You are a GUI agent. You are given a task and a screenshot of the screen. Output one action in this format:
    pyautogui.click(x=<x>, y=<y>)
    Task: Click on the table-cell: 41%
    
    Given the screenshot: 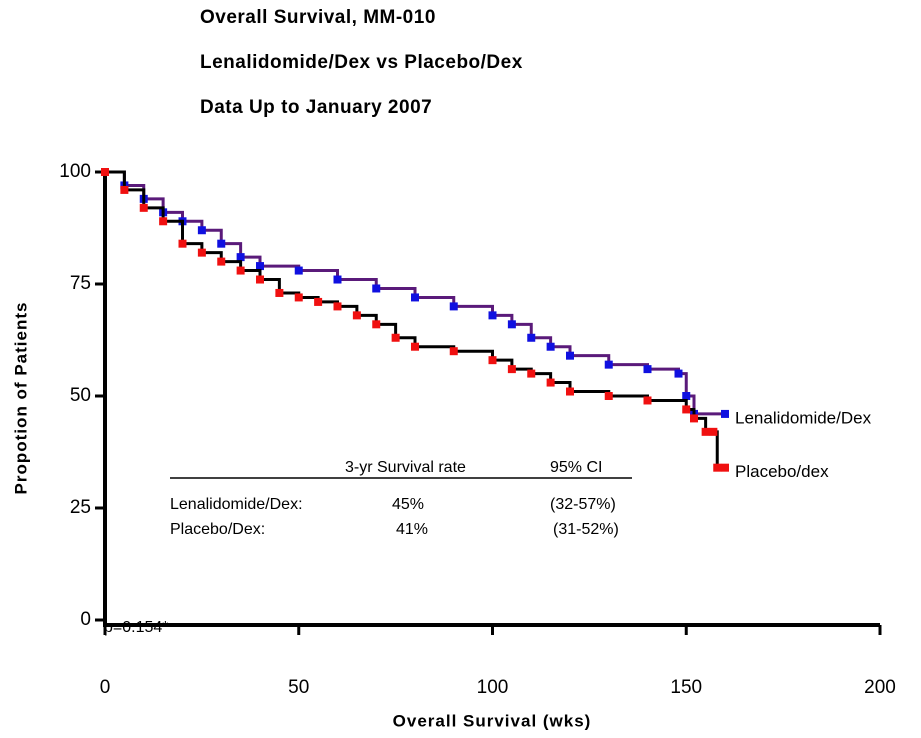 What is the action you would take?
    pyautogui.click(x=412, y=529)
    